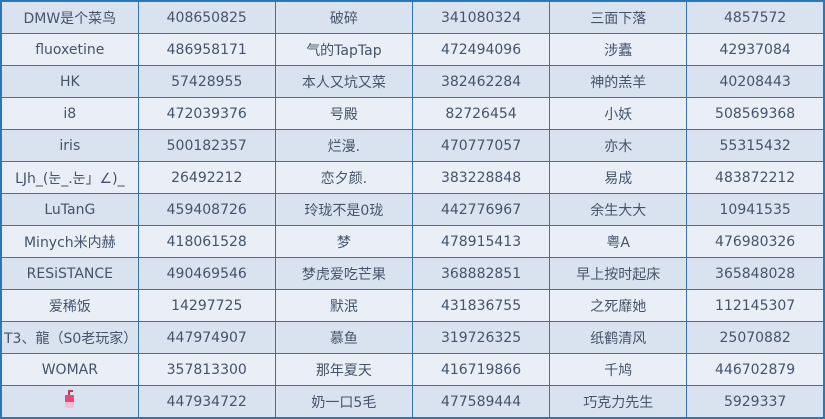 The width and height of the screenshot is (825, 419). I want to click on player-id-cell: 447974907, so click(206, 337).